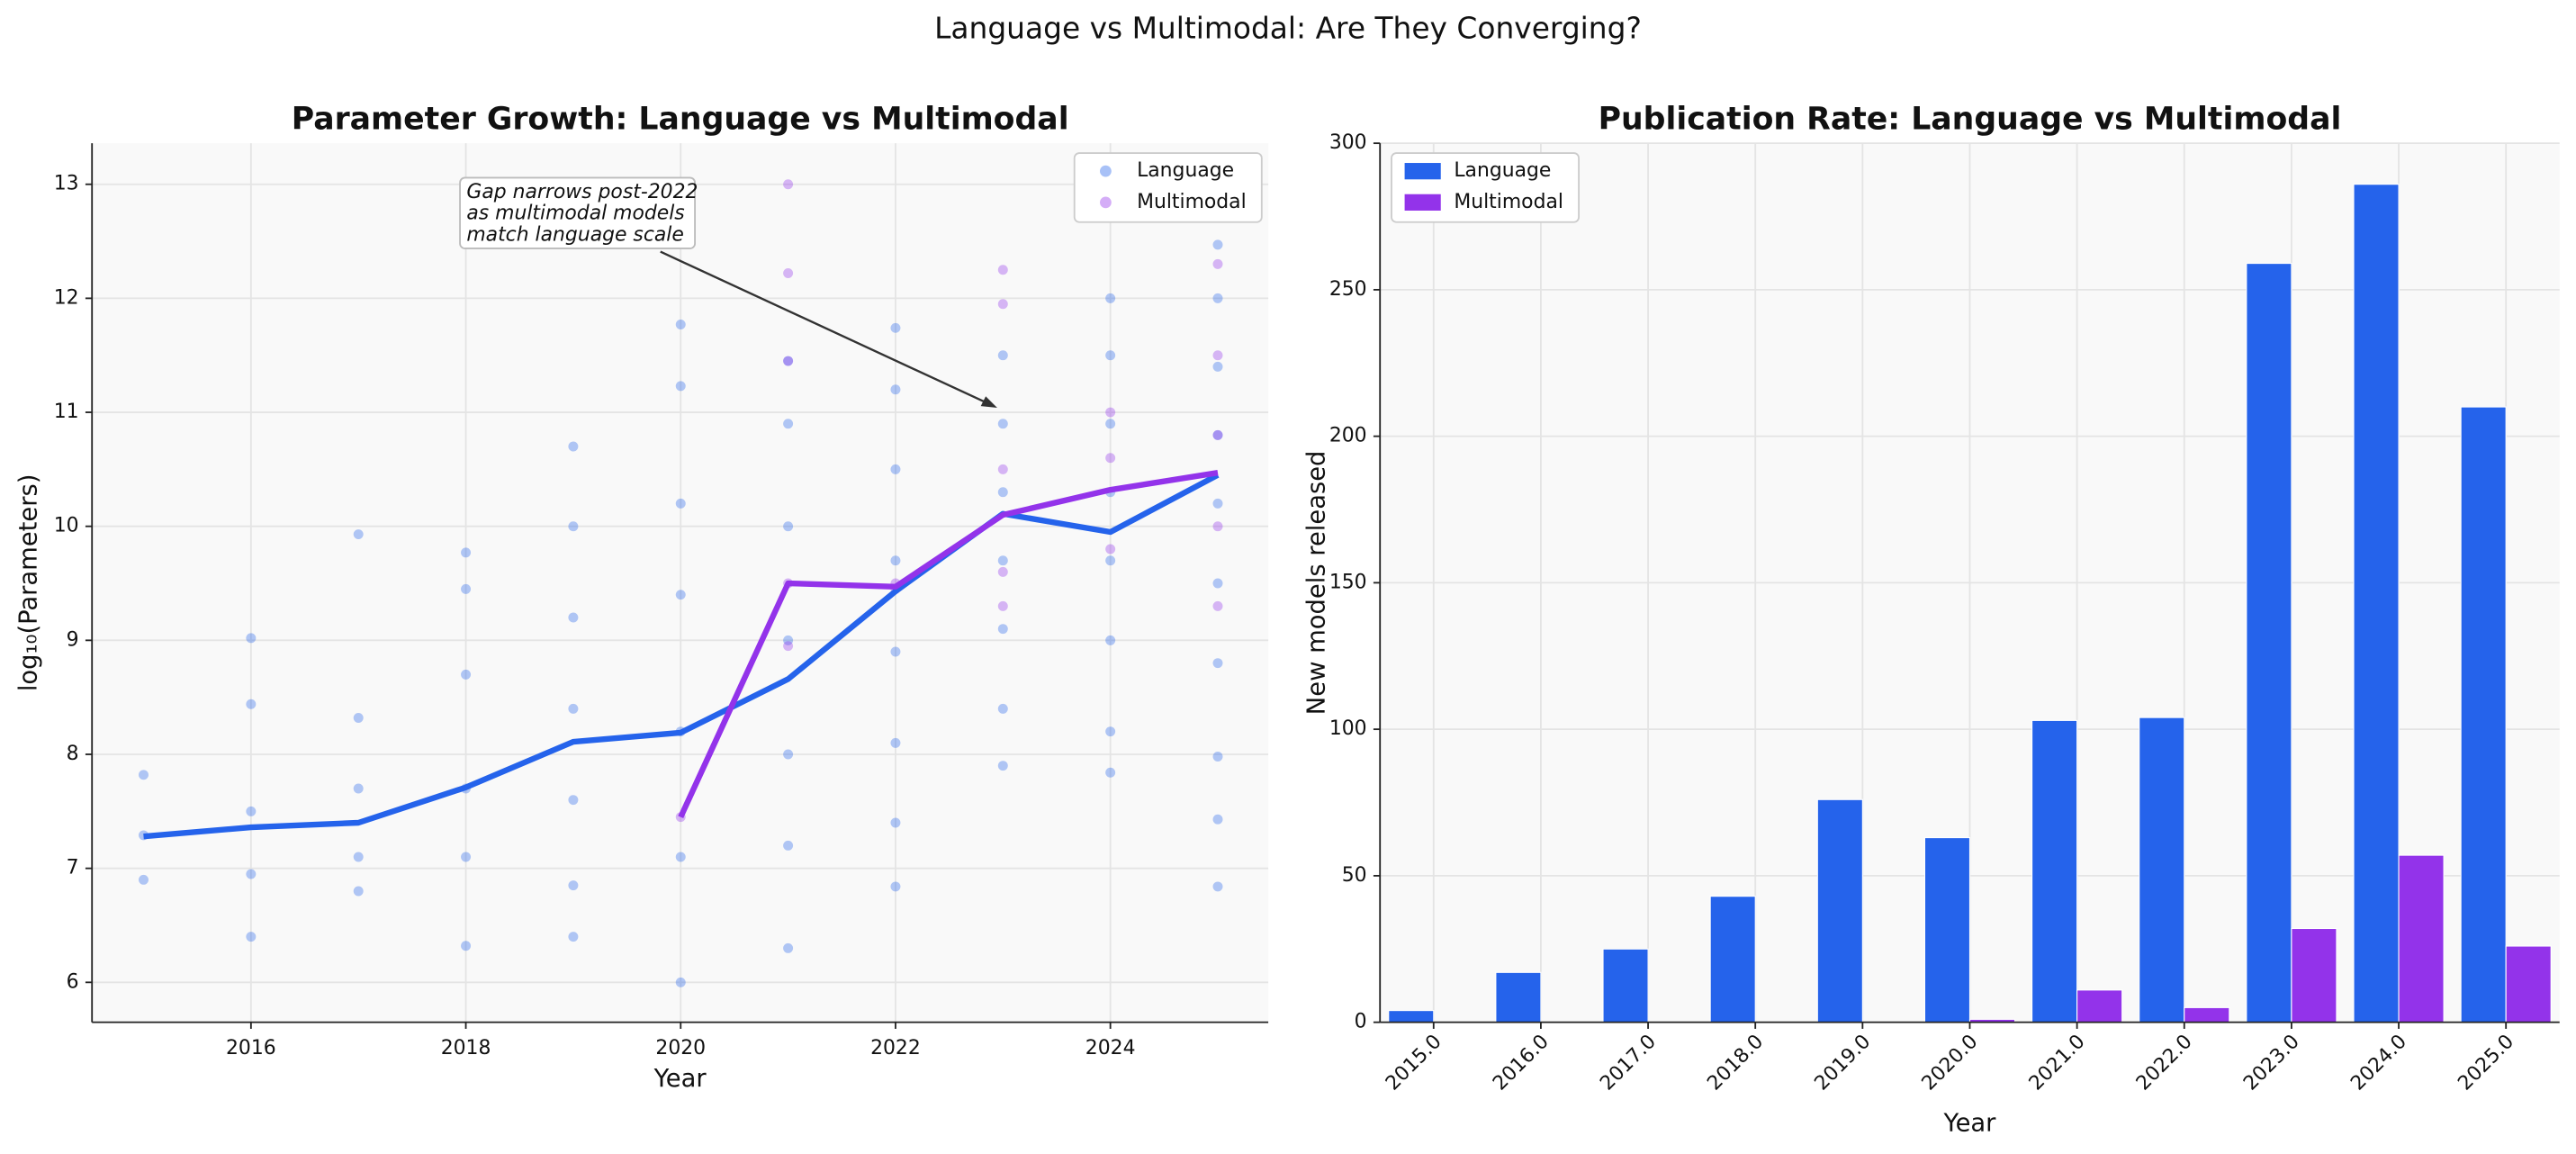 This screenshot has height=1154, width=2576. I want to click on y-tick-label: 7, so click(73, 868).